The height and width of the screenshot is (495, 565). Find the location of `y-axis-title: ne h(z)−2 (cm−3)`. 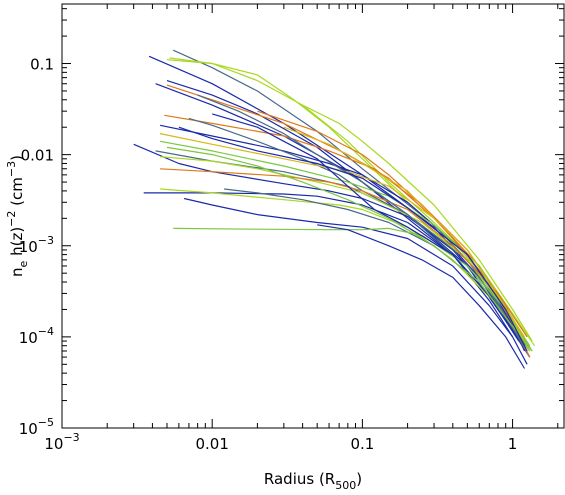

y-axis-title: ne h(z)−2 (cm−3) is located at coordinates (17, 216).